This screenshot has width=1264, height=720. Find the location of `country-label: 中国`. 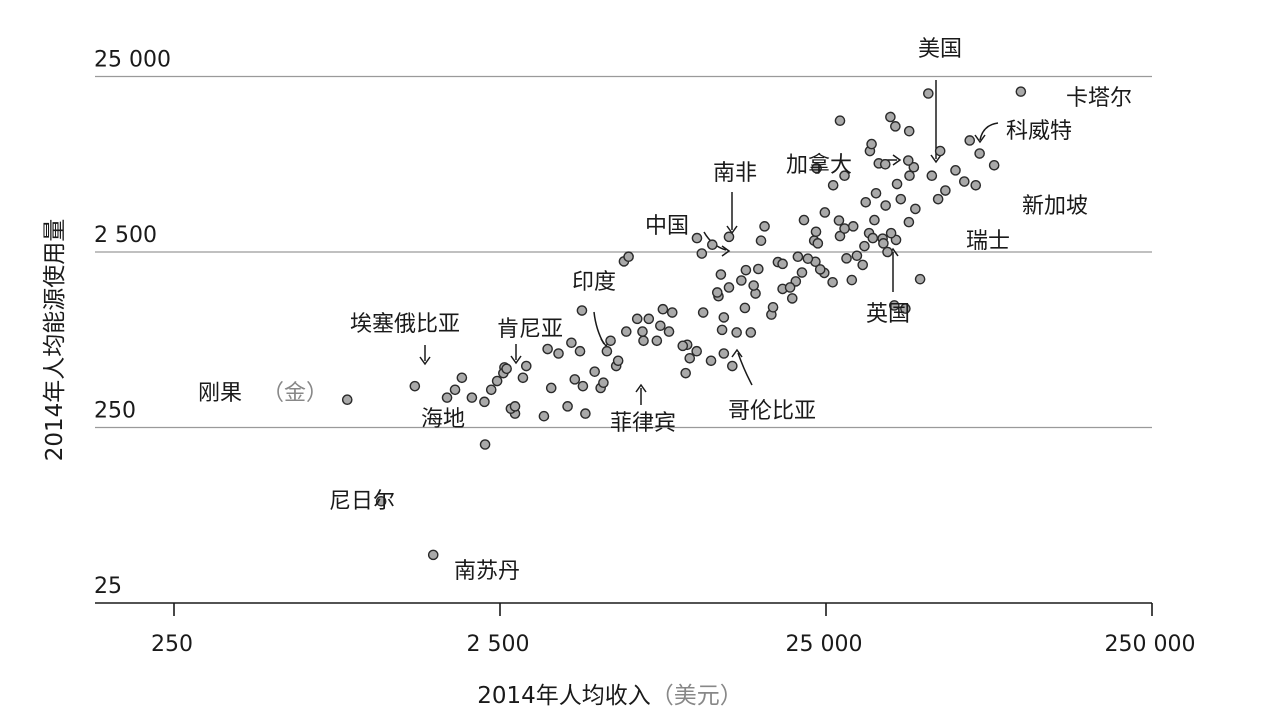

country-label: 中国 is located at coordinates (667, 226).